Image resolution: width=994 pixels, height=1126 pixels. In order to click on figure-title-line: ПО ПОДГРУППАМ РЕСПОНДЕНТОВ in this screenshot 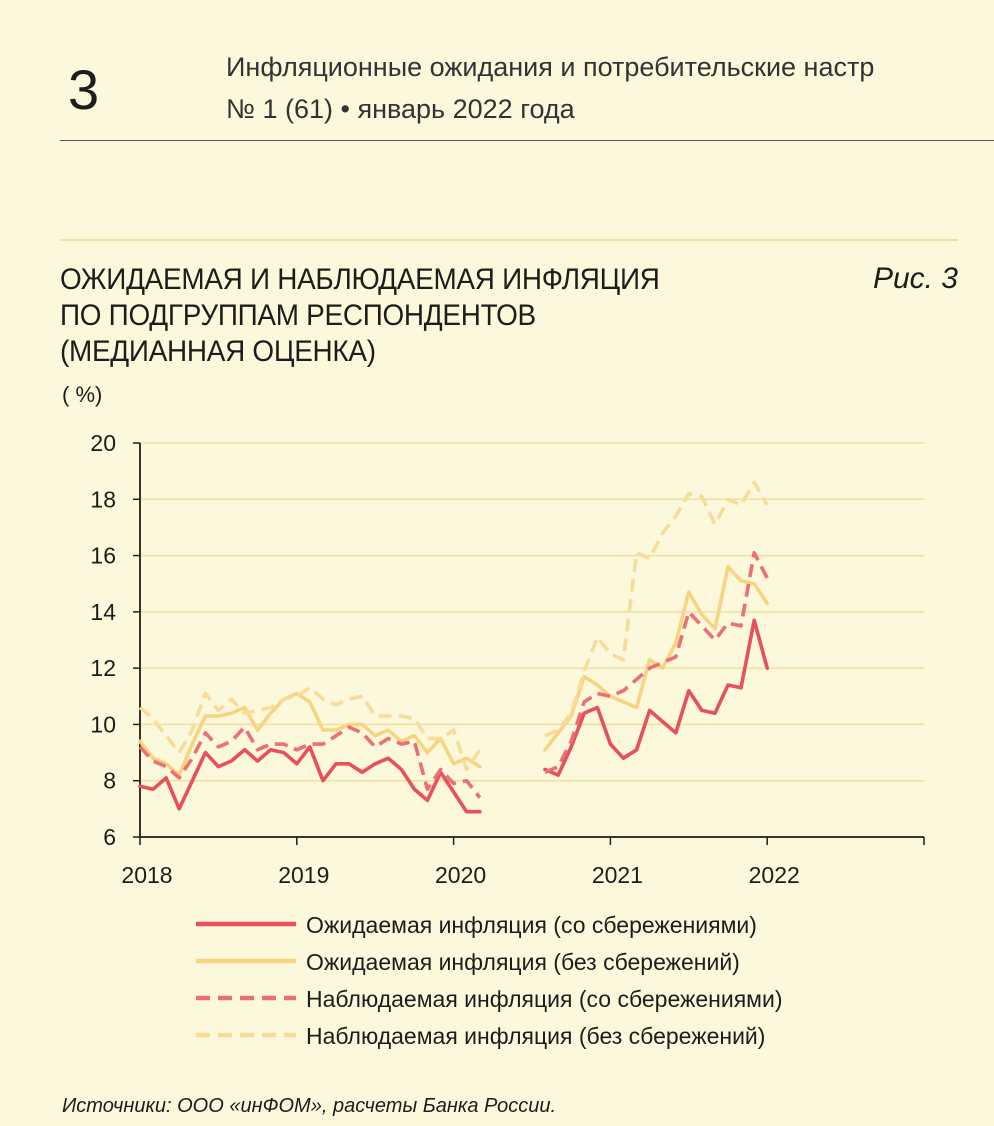, I will do `click(298, 315)`.